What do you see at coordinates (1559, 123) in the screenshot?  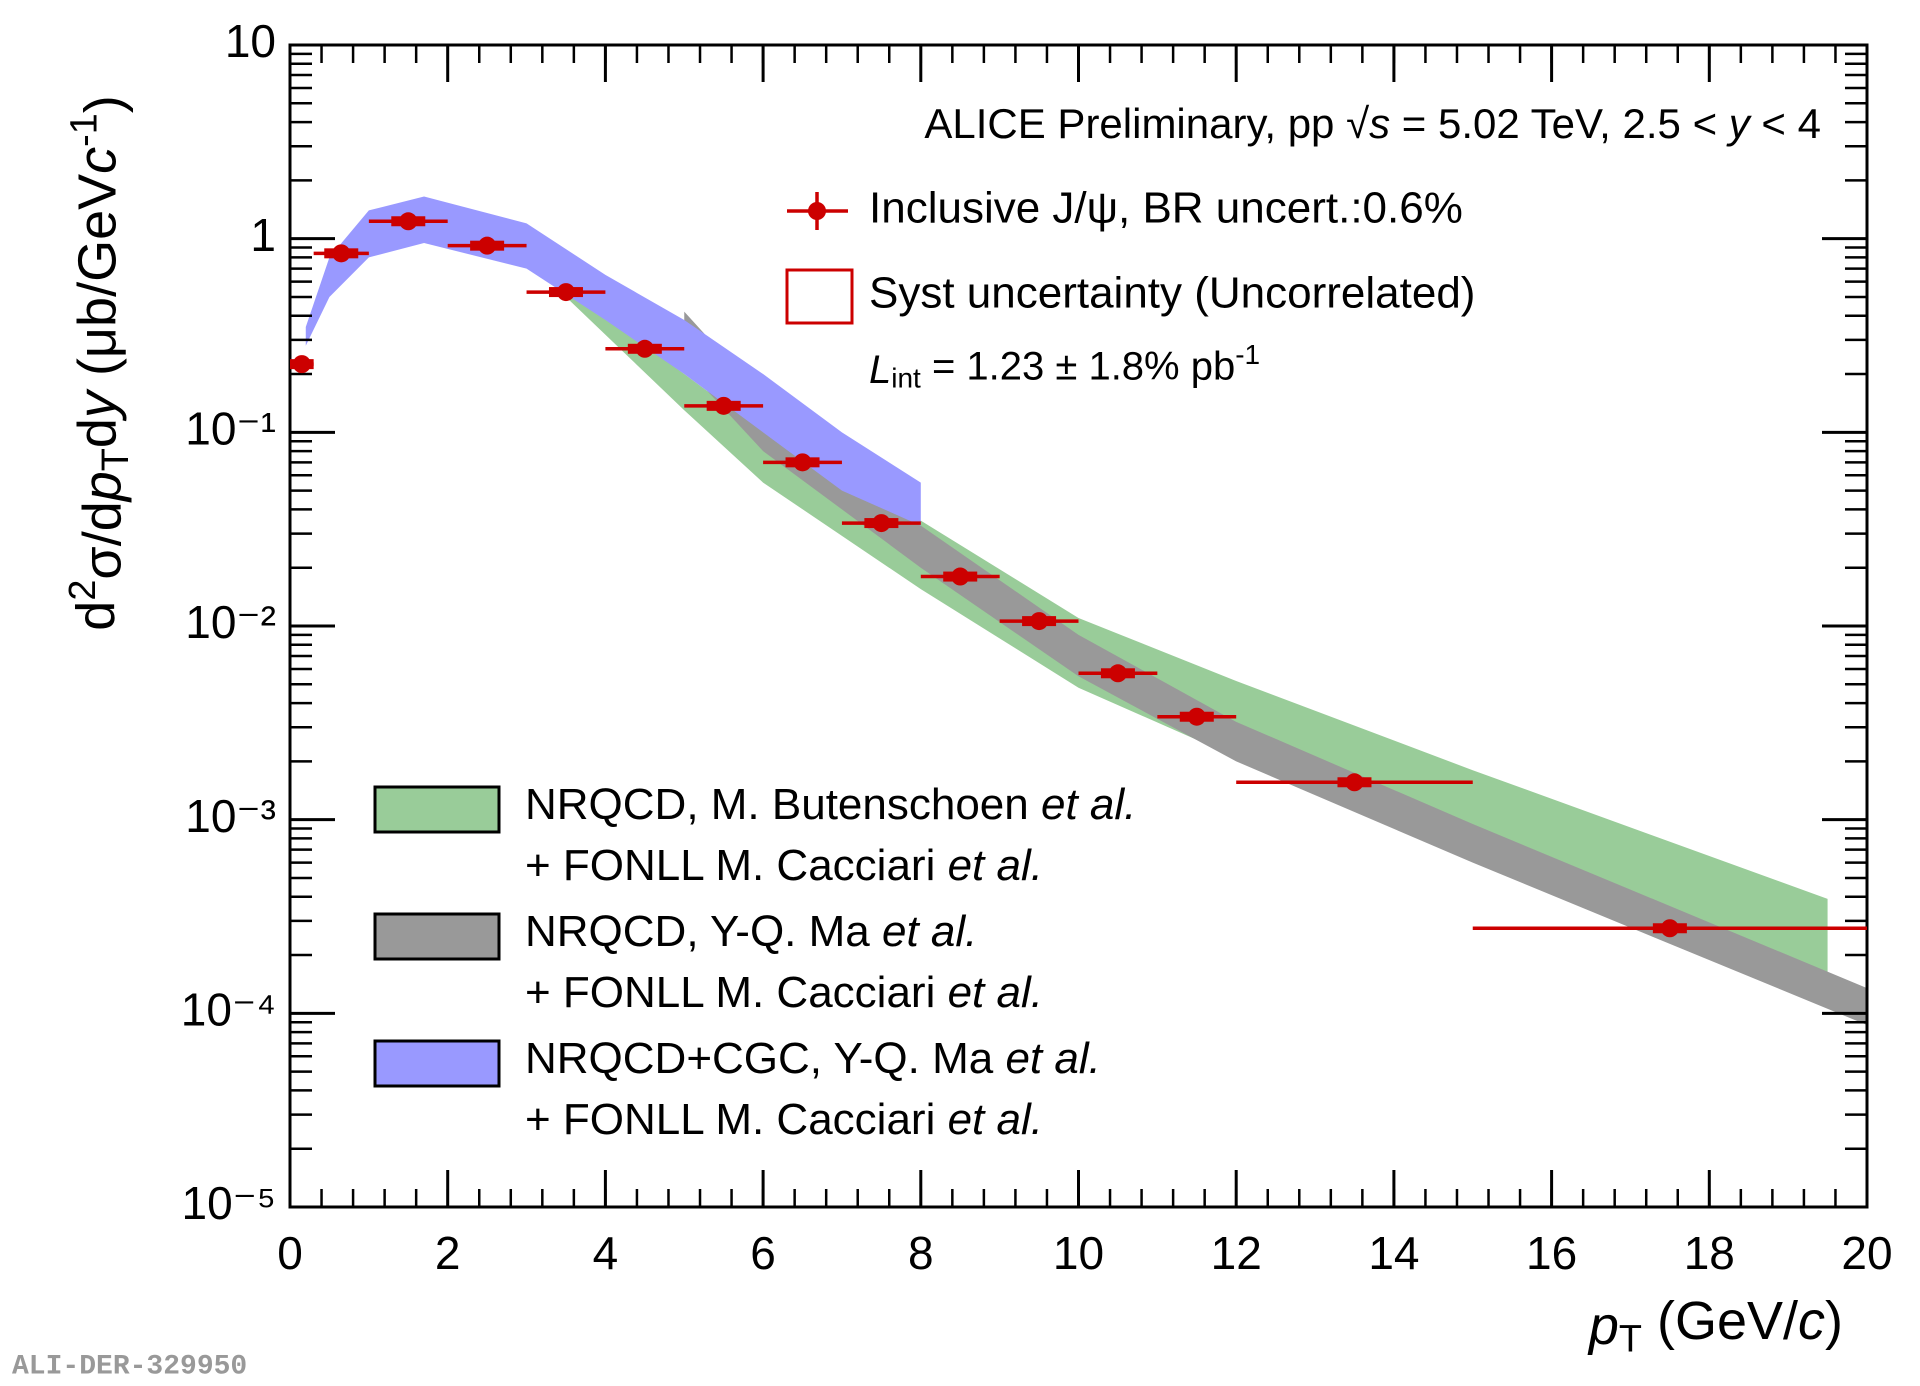 I see `annotation-part: = 5.02 TeV, 2.5 <` at bounding box center [1559, 123].